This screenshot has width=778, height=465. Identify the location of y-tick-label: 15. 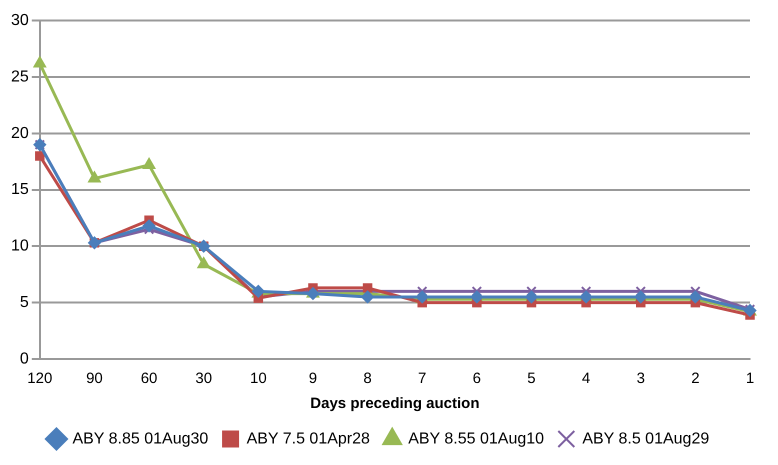
(20, 189).